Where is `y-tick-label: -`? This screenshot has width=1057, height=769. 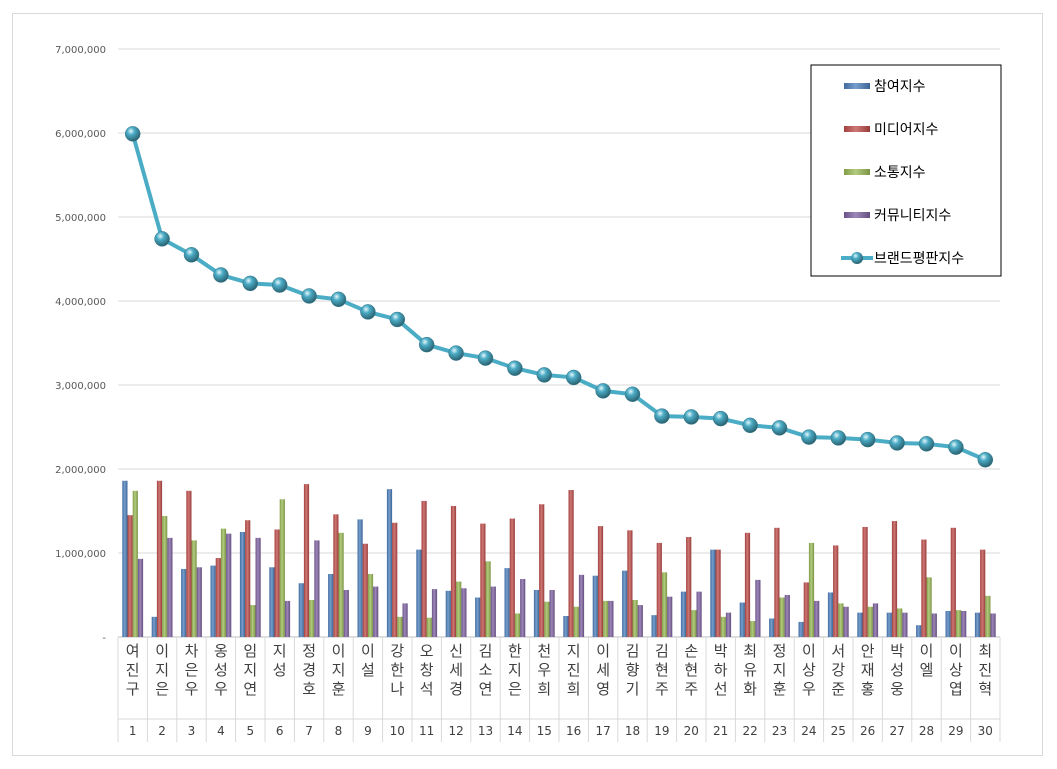
y-tick-label: - is located at coordinates (104, 638).